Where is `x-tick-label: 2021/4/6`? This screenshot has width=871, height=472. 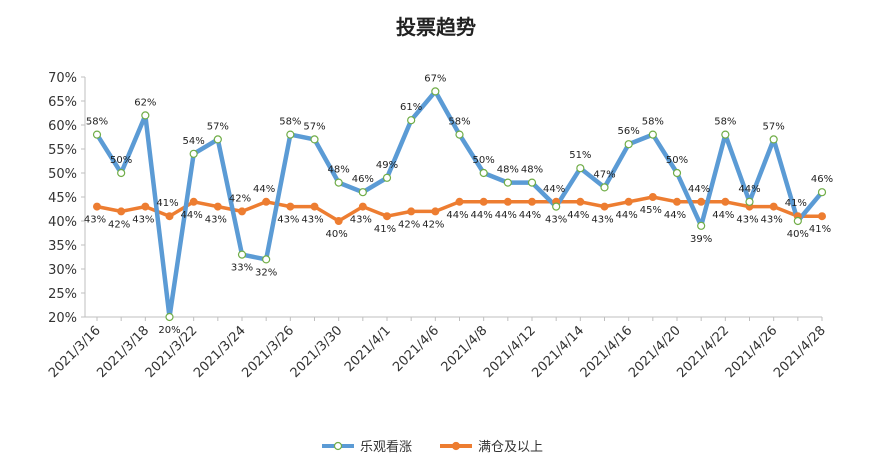 x-tick-label: 2021/4/6 is located at coordinates (416, 349).